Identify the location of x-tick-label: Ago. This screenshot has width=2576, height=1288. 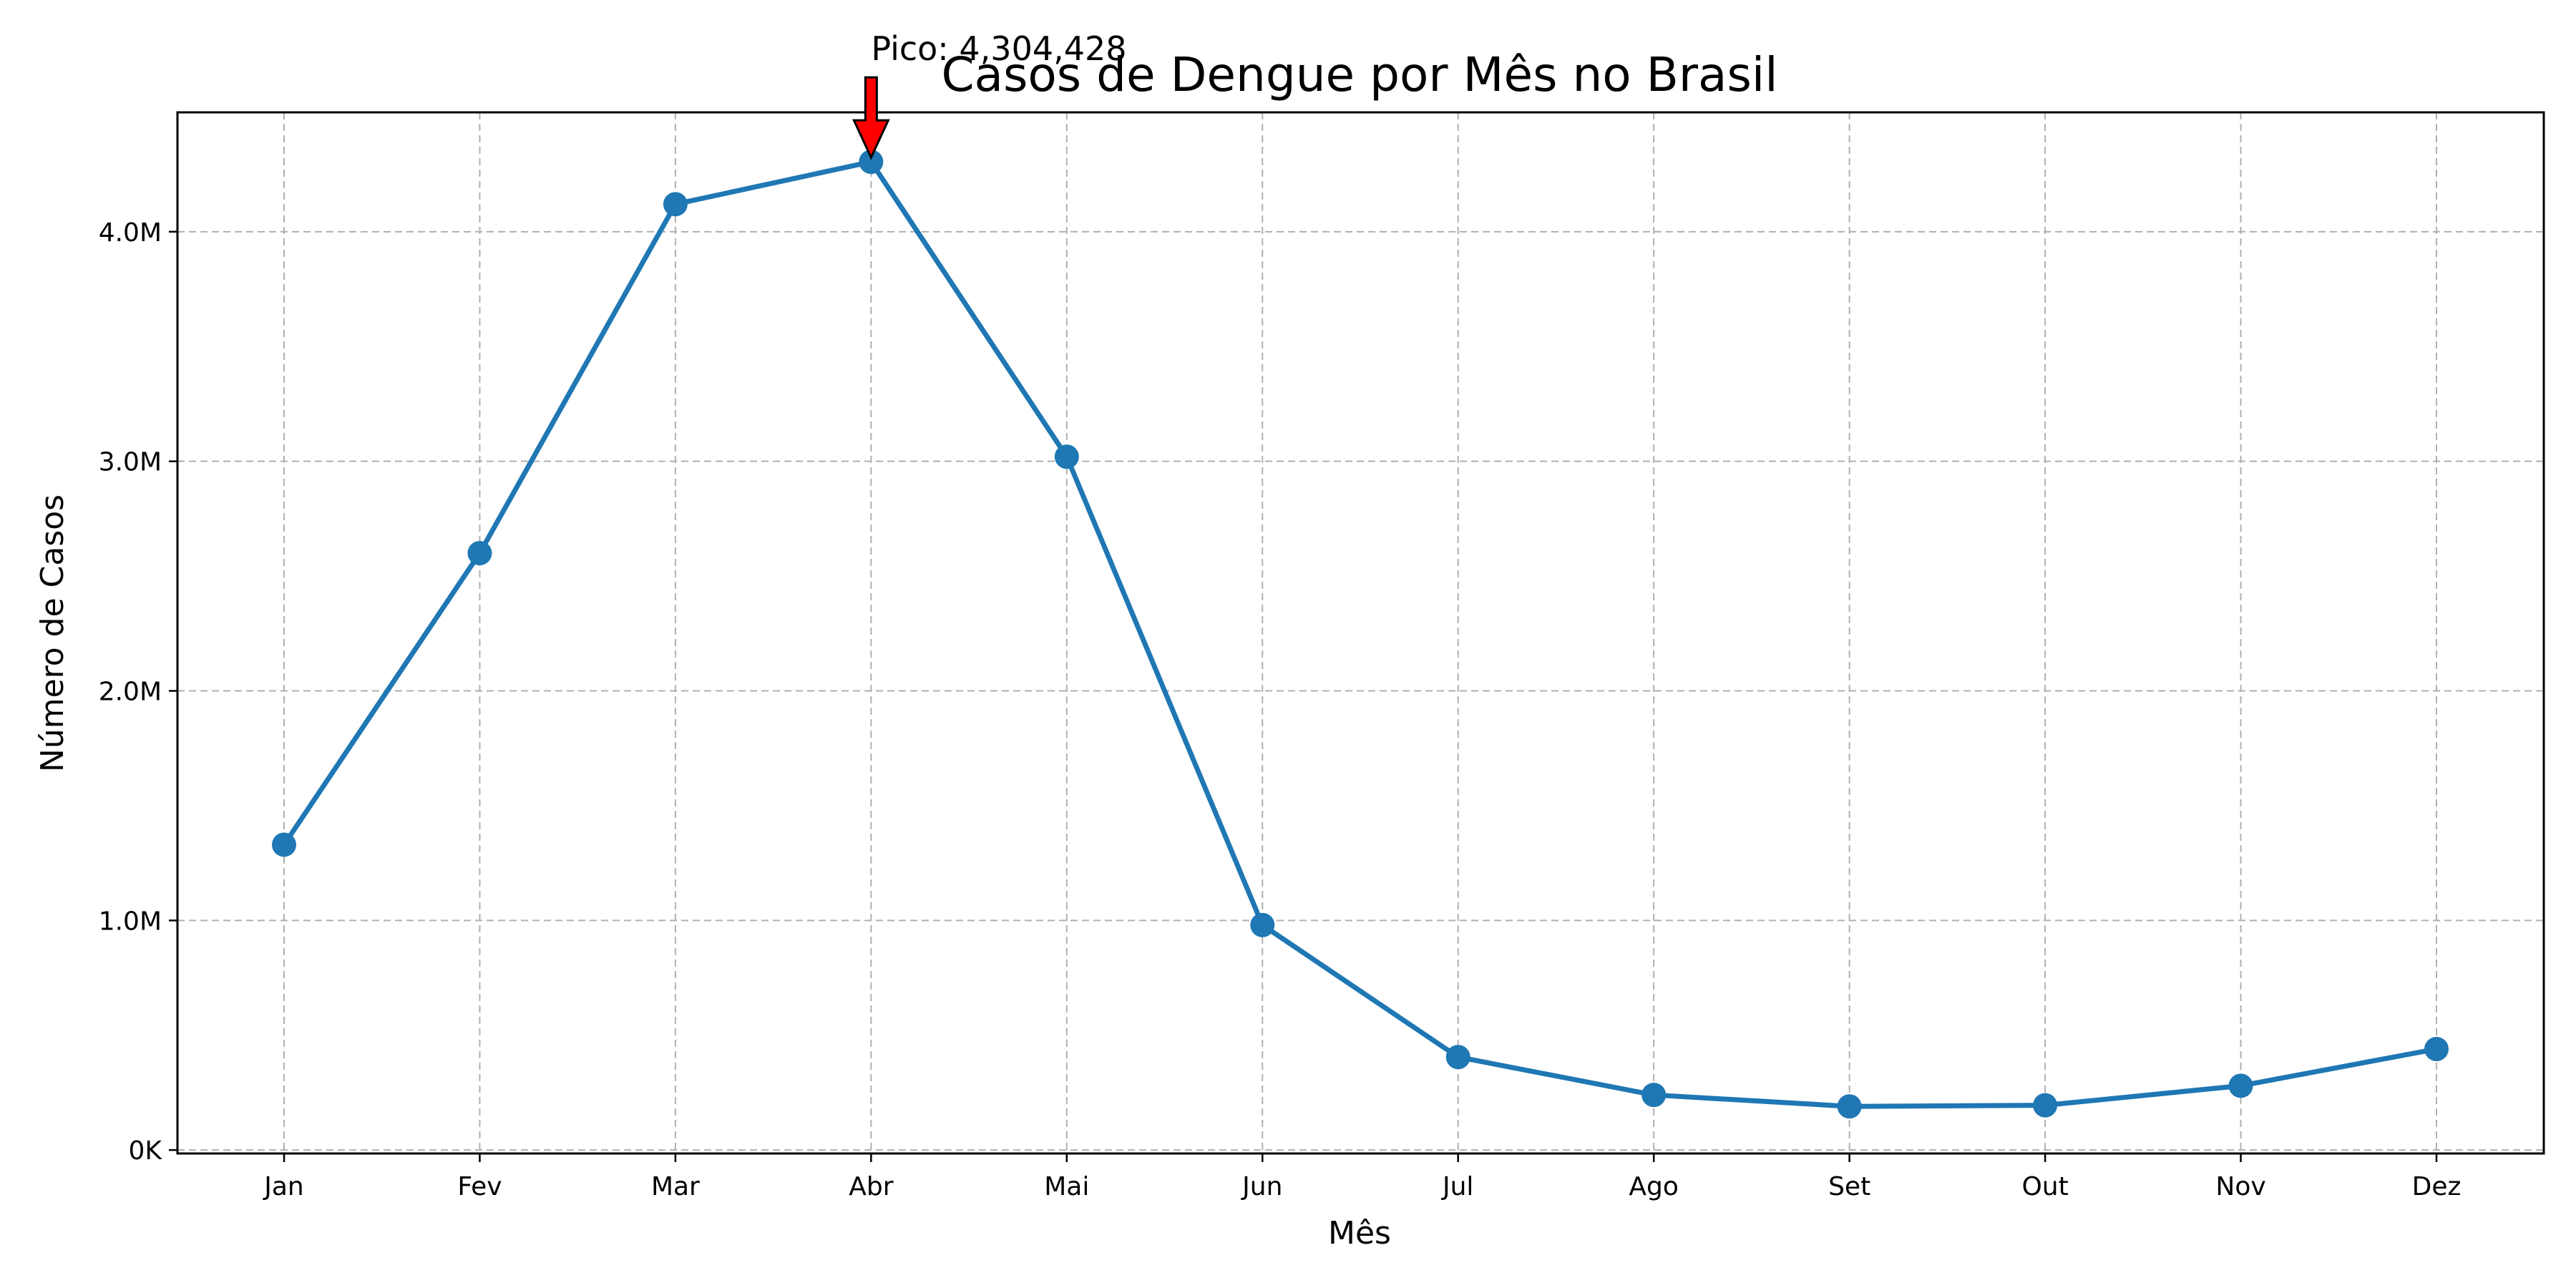
(1654, 1186).